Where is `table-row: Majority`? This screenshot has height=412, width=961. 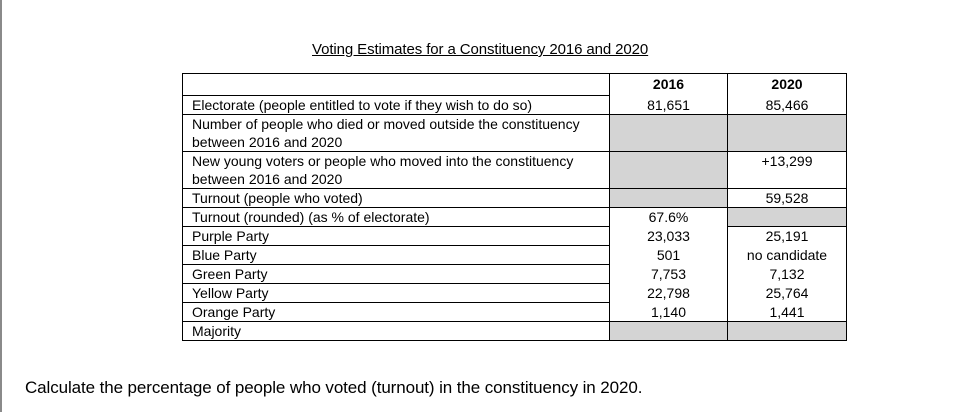
table-row: Majority is located at coordinates (514, 331).